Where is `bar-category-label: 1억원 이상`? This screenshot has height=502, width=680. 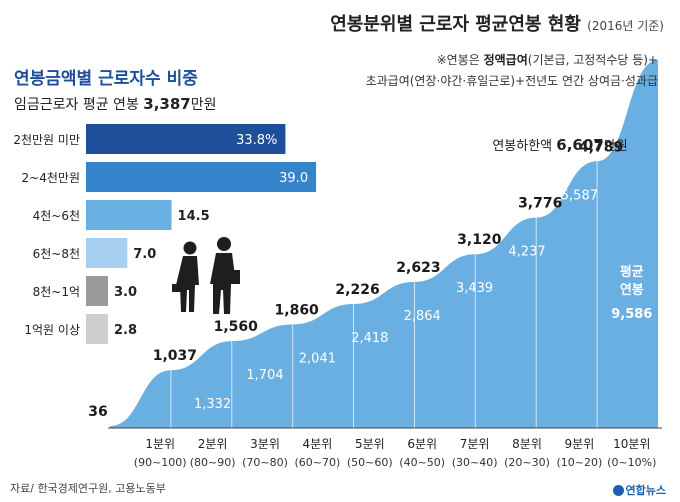 bar-category-label: 1억원 이상 is located at coordinates (52, 330).